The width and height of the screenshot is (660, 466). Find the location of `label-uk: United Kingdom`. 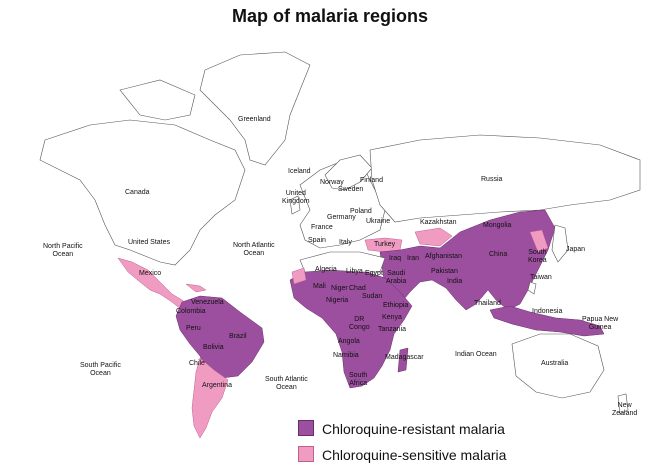

label-uk: United Kingdom is located at coordinates (296, 197).